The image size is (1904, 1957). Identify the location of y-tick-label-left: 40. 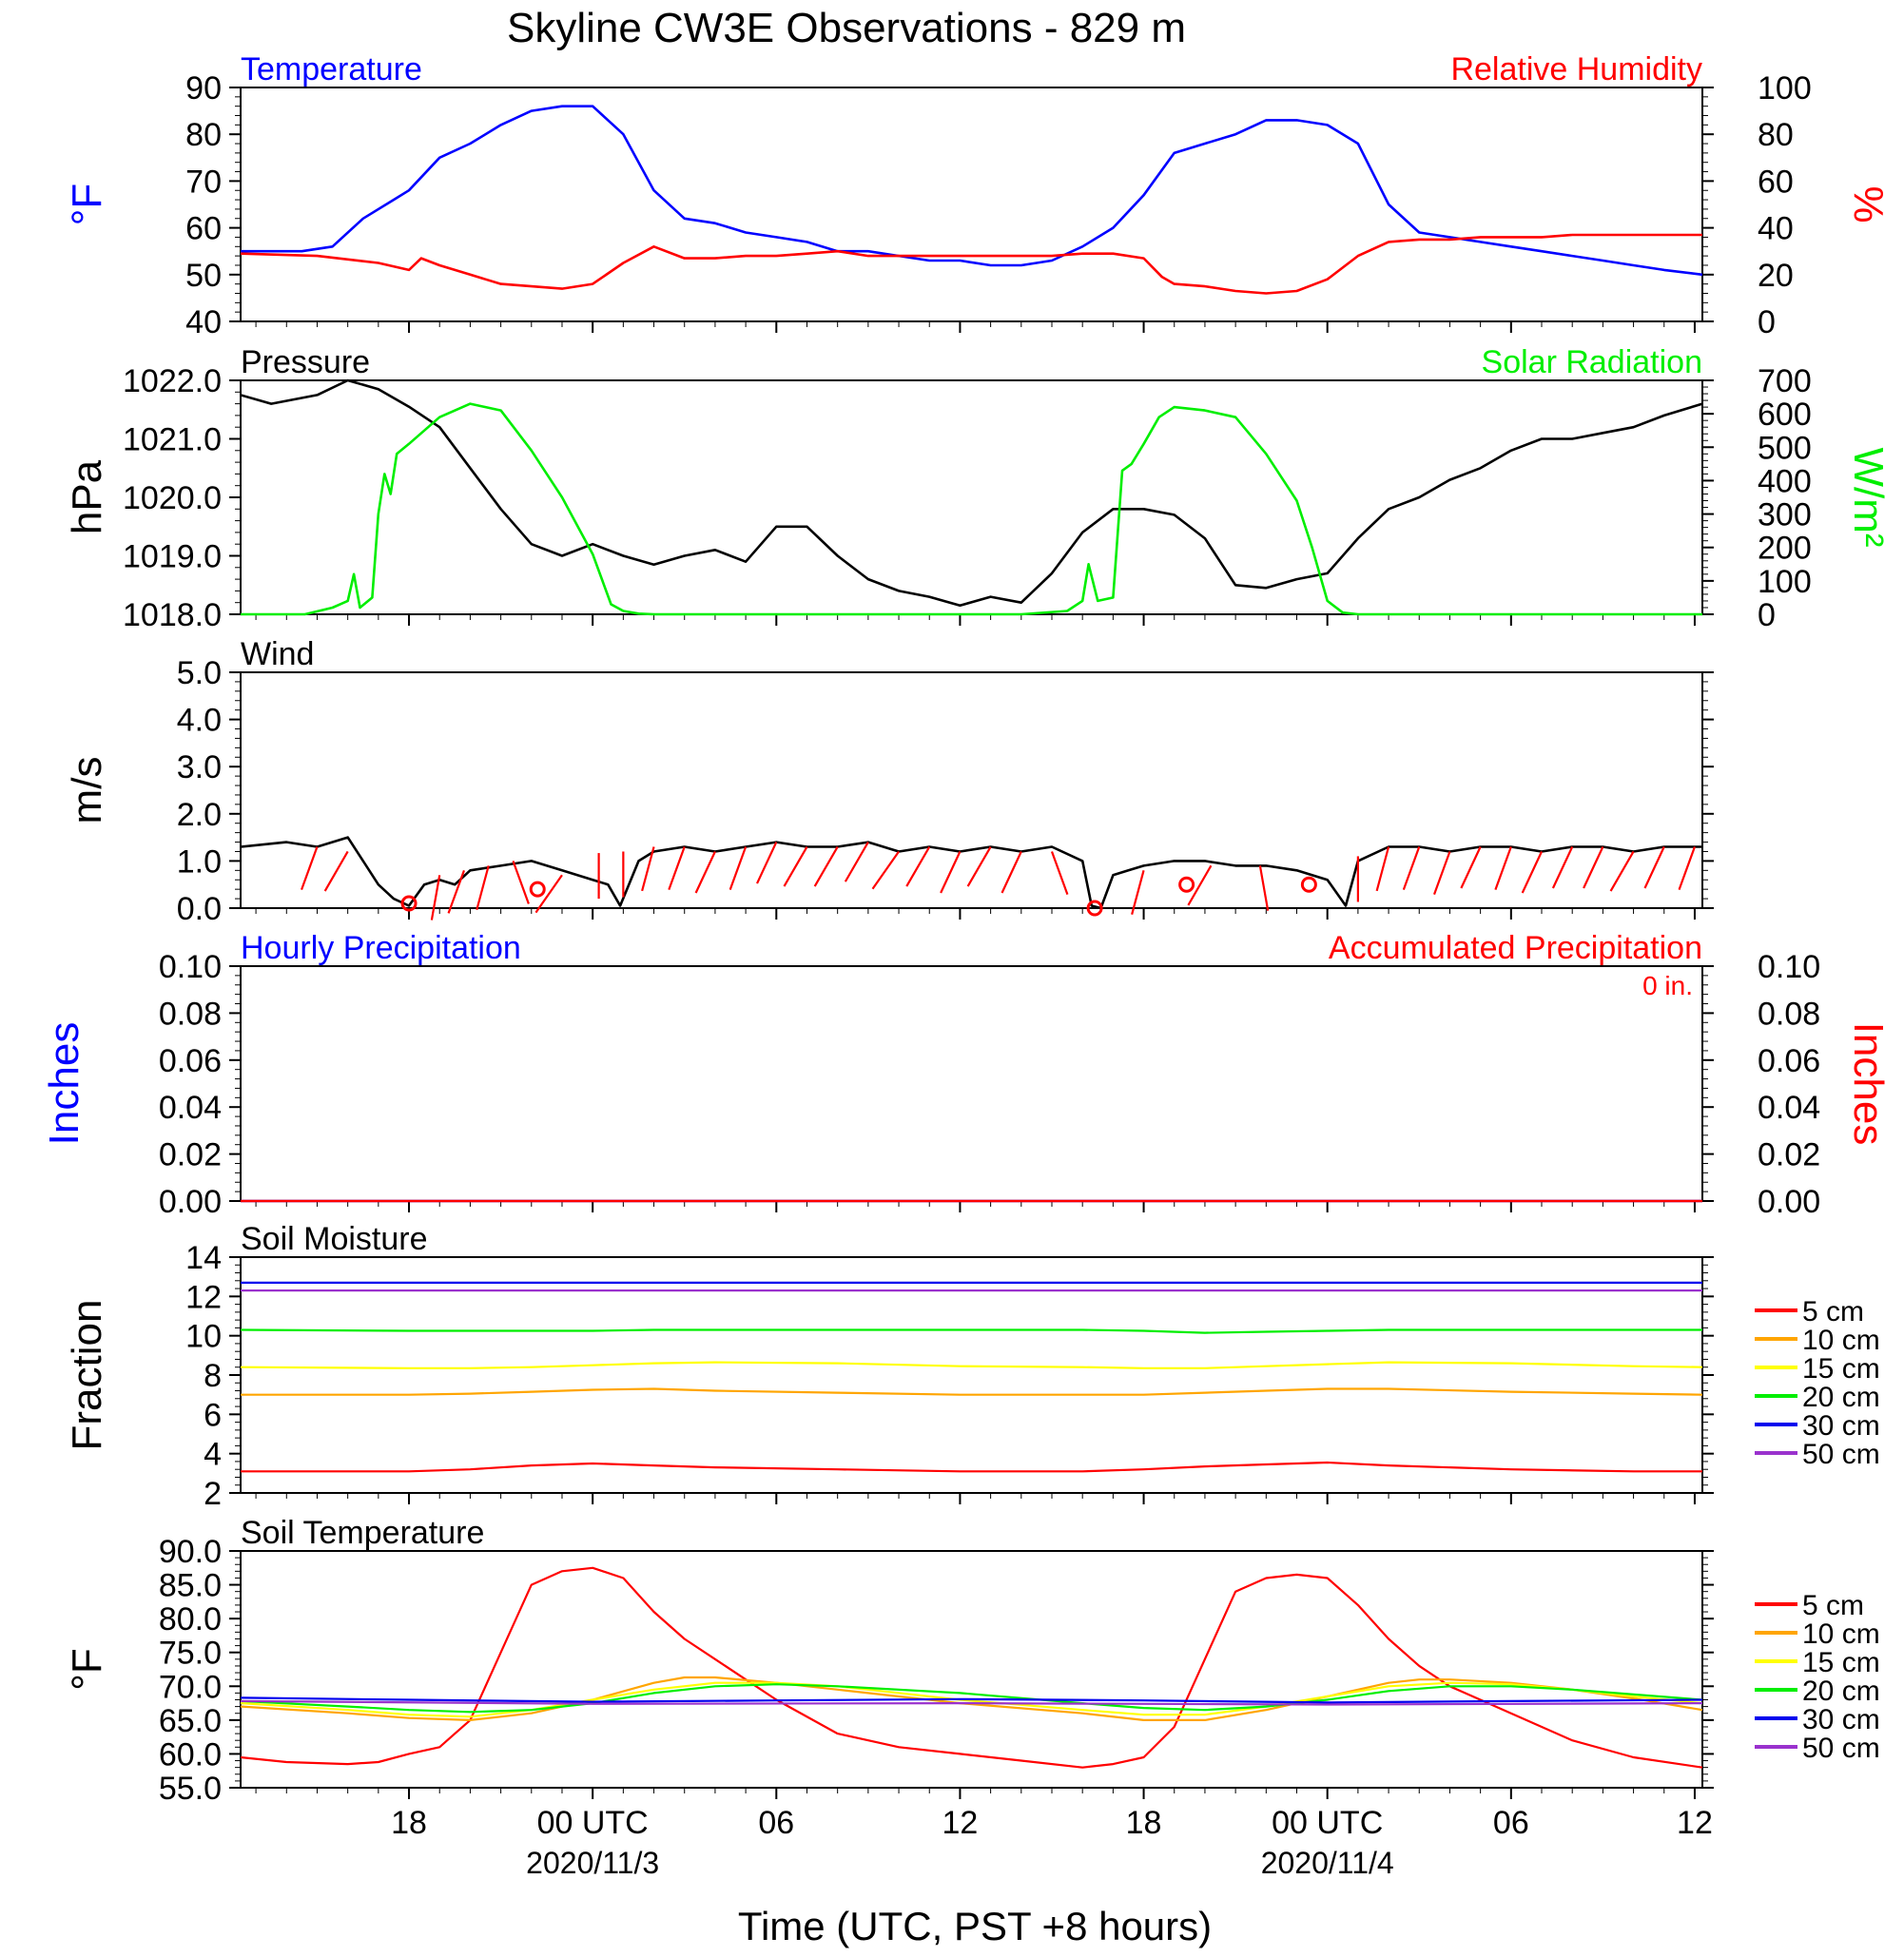
(203, 322).